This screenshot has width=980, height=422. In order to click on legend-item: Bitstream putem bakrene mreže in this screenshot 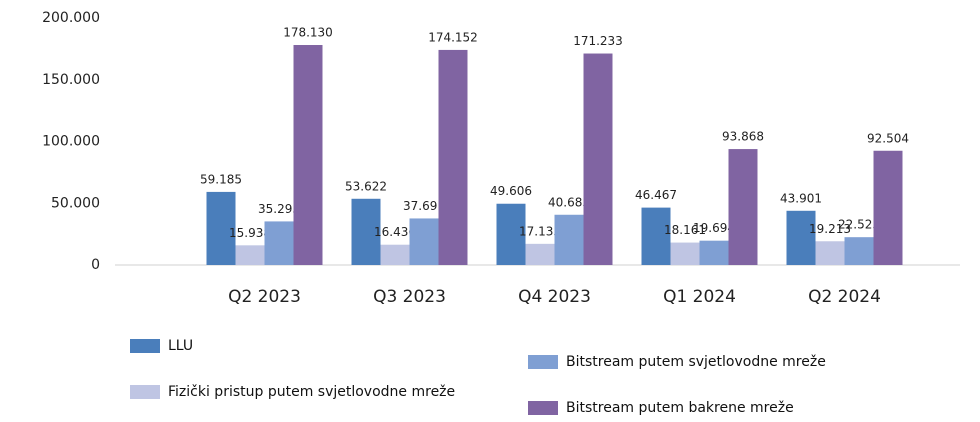, I will do `click(717, 405)`.